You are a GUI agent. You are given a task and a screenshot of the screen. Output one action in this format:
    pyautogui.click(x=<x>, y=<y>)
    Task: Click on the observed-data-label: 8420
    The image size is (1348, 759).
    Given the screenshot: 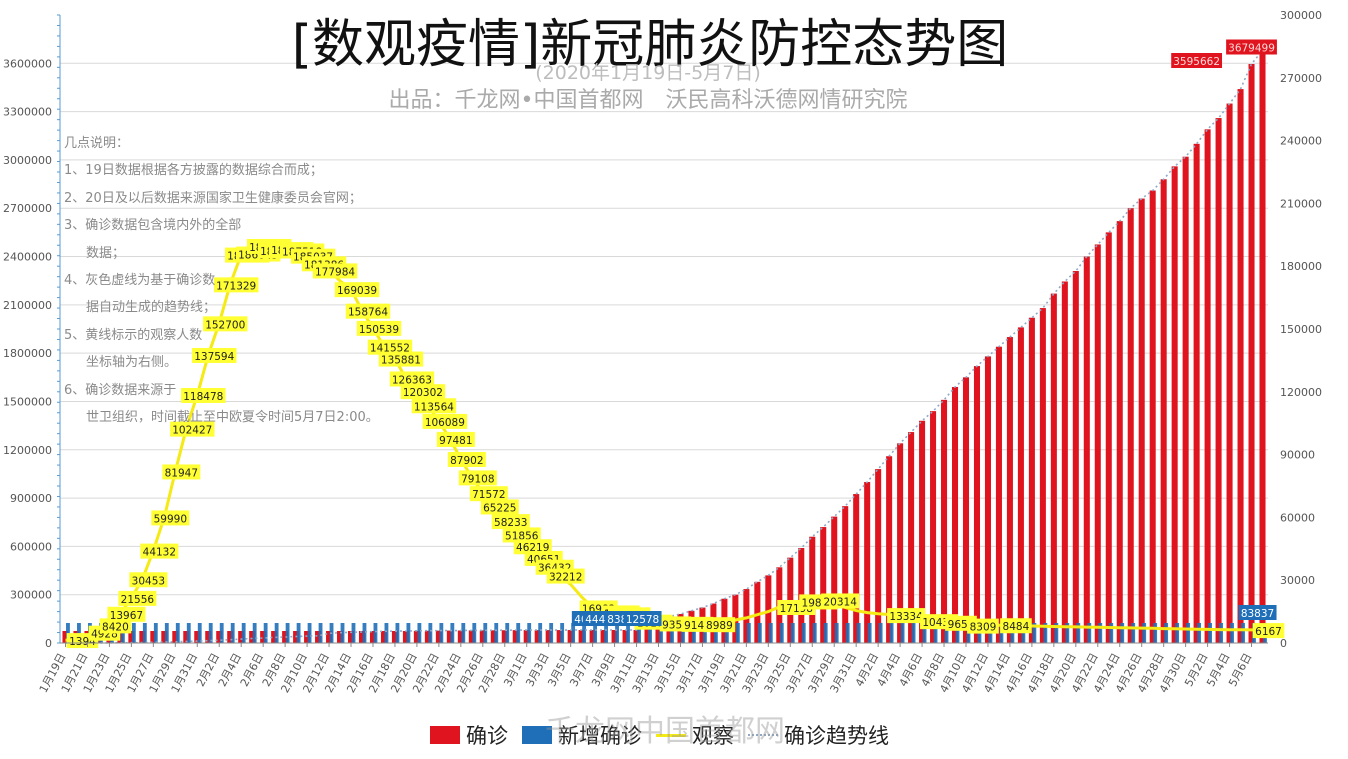 What is the action you would take?
    pyautogui.click(x=115, y=627)
    